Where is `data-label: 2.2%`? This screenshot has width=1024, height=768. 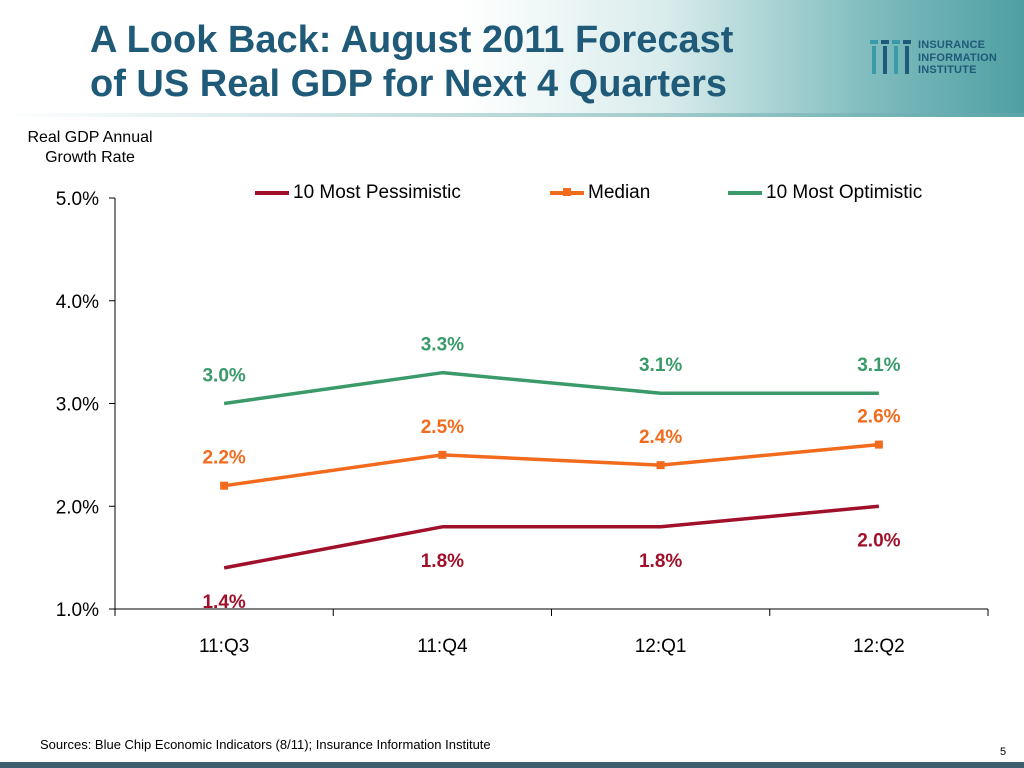 data-label: 2.2% is located at coordinates (223, 458).